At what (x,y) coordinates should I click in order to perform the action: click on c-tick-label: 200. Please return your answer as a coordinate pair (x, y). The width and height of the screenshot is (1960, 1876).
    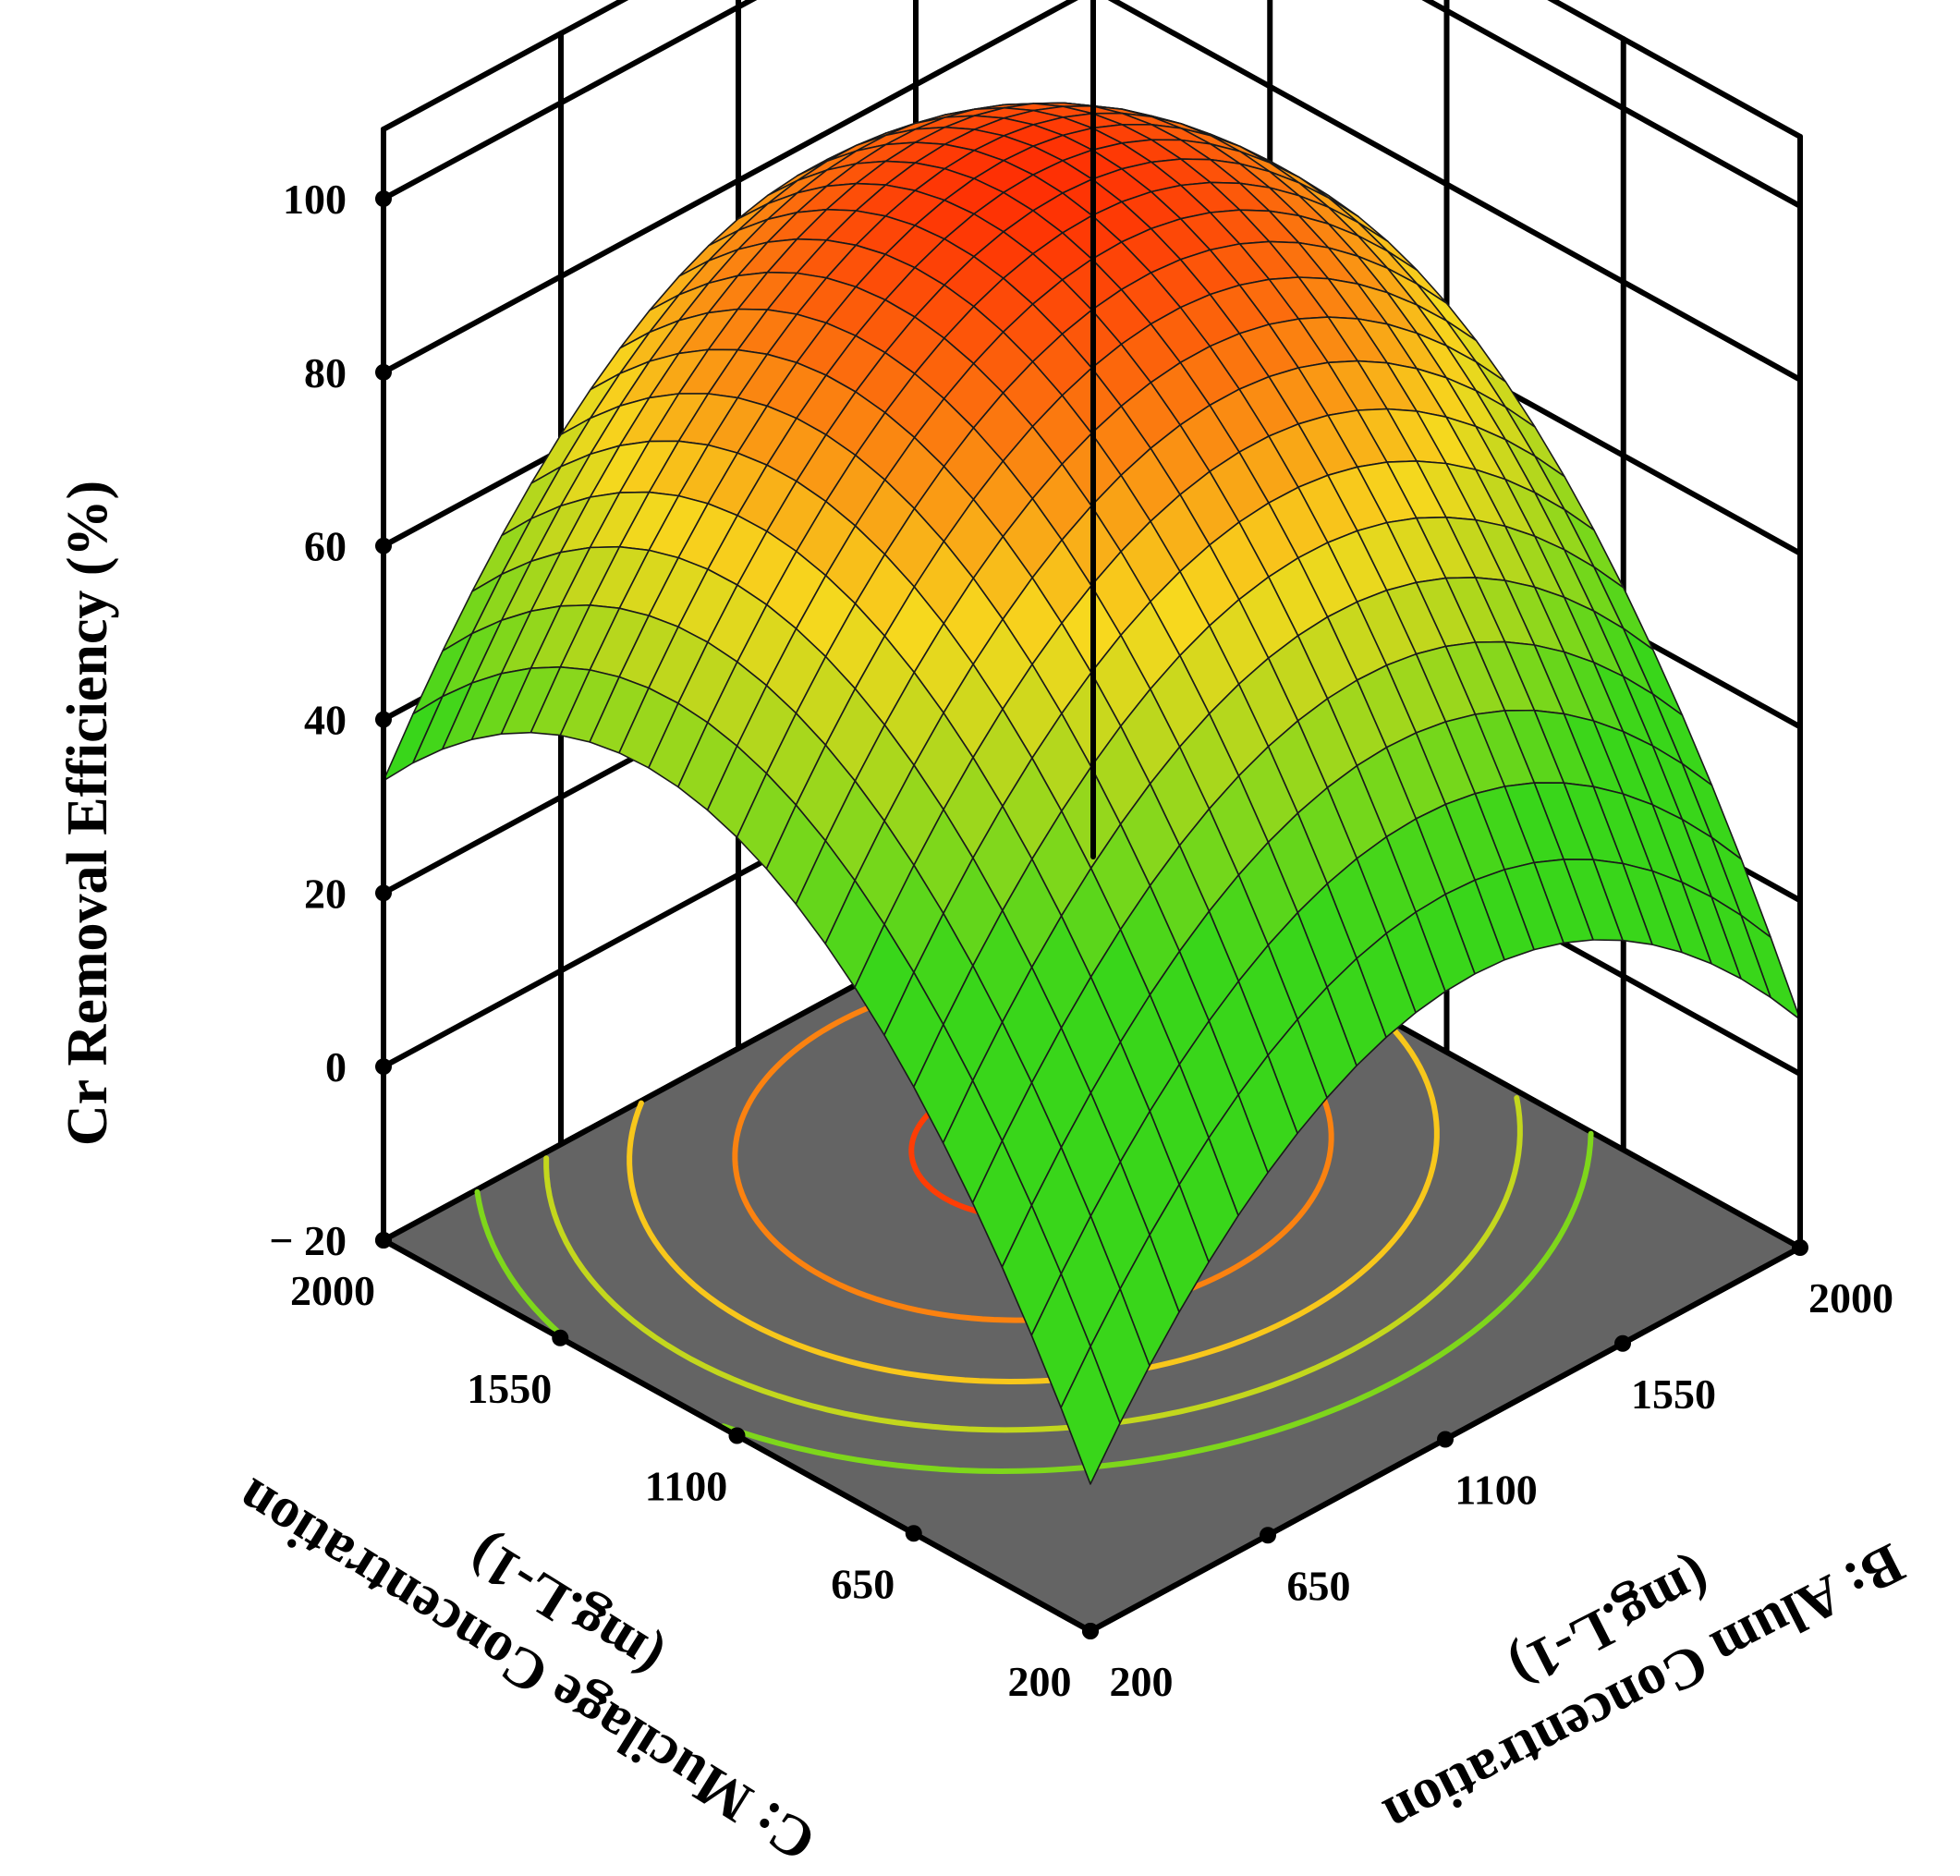
    Looking at the image, I should click on (1040, 1681).